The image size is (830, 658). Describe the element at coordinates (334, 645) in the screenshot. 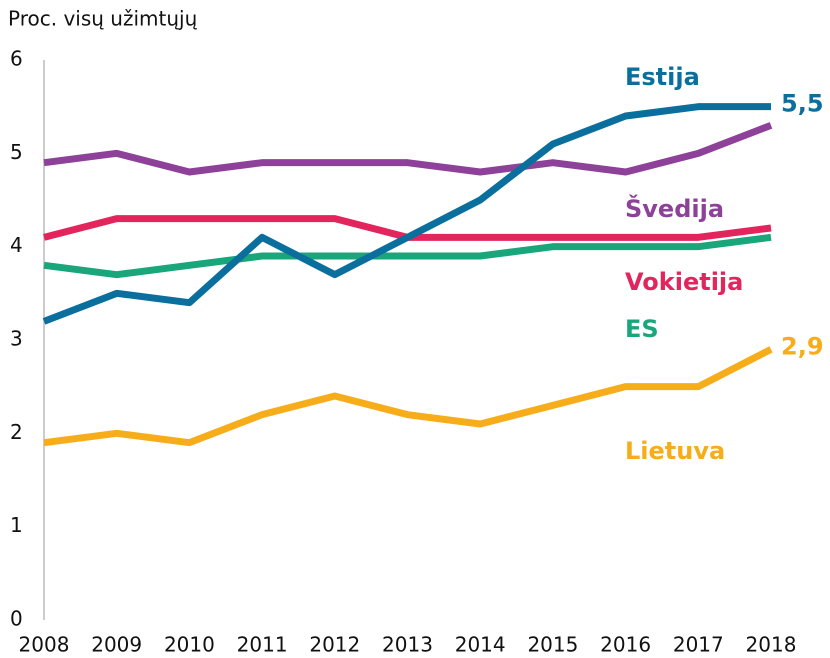

I see `x-tick-label: 2012` at that location.